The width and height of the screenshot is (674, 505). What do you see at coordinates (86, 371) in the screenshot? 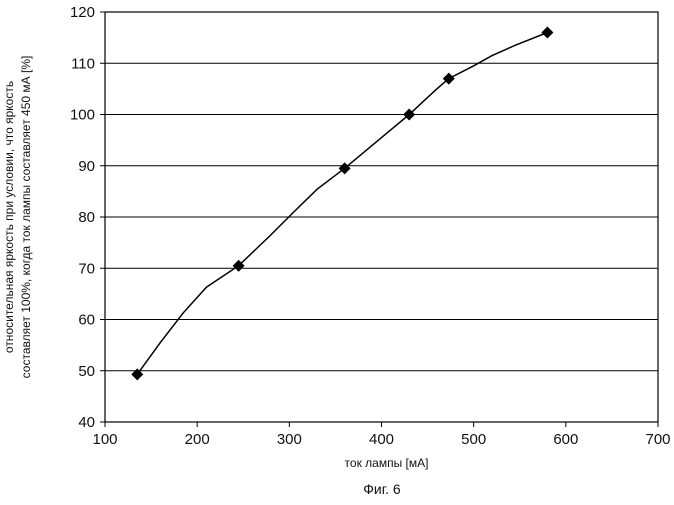
I see `y-tick-label: 50` at bounding box center [86, 371].